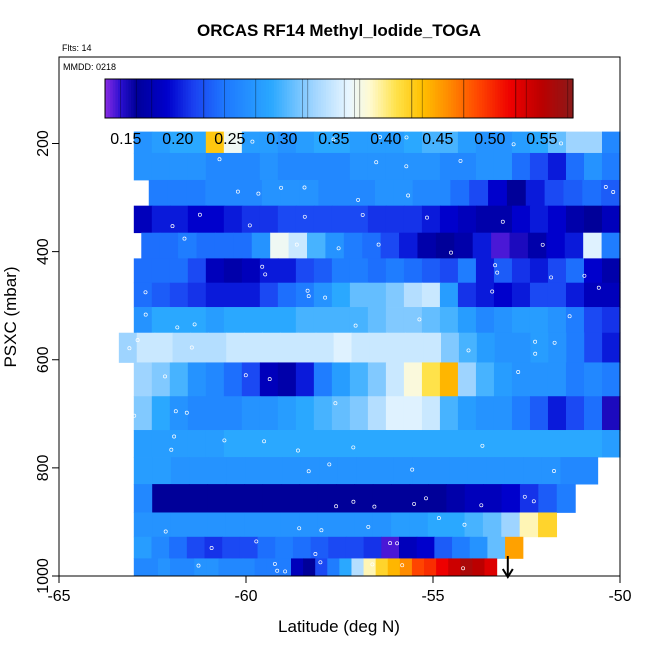  Describe the element at coordinates (432, 596) in the screenshot. I see `x-tick-label: -55` at that location.